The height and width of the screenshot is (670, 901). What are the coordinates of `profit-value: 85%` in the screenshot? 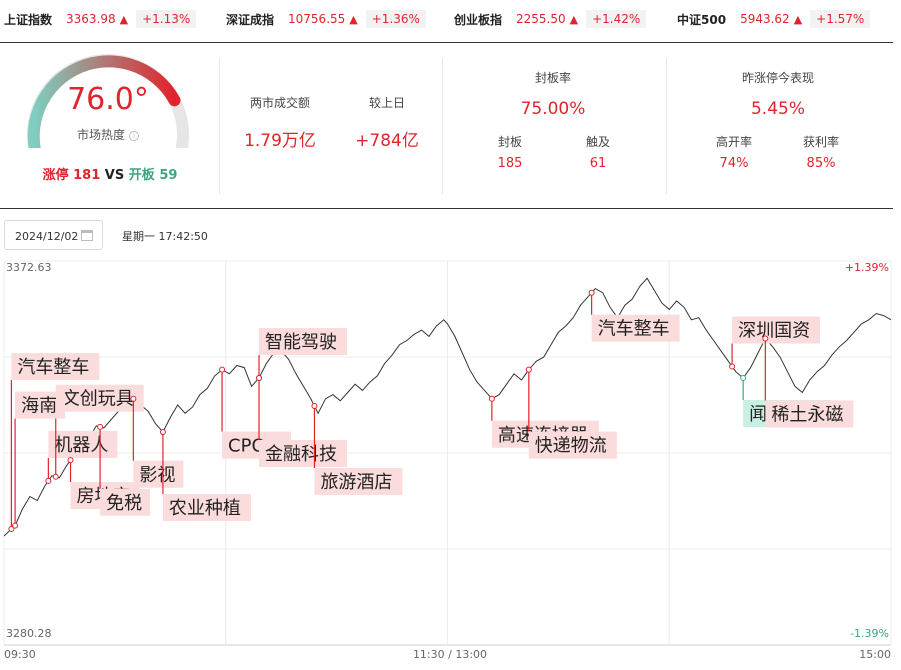 It's located at (821, 163).